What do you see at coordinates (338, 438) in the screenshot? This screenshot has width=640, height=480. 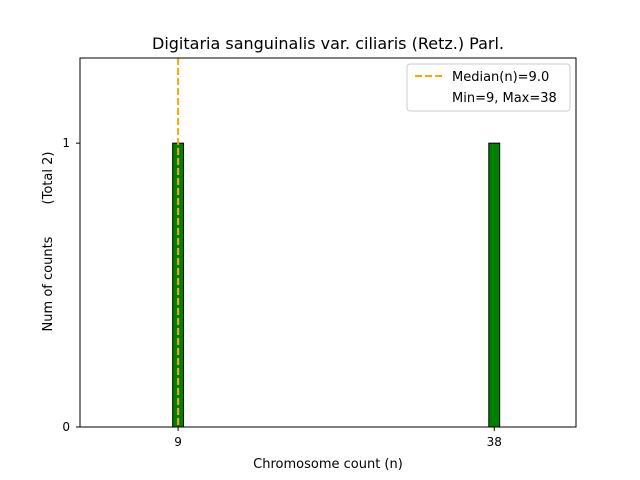 I see `x-axis-ticks: 9 38` at bounding box center [338, 438].